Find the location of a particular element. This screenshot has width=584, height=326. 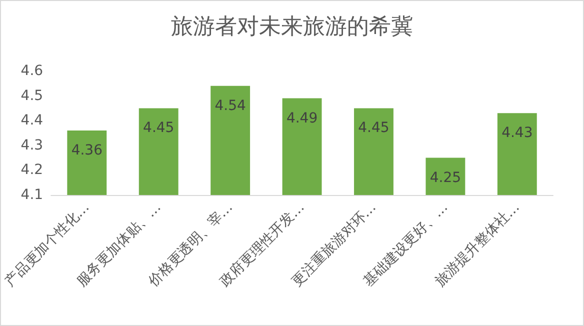

y-tick-label: 4.4 is located at coordinates (32, 120).